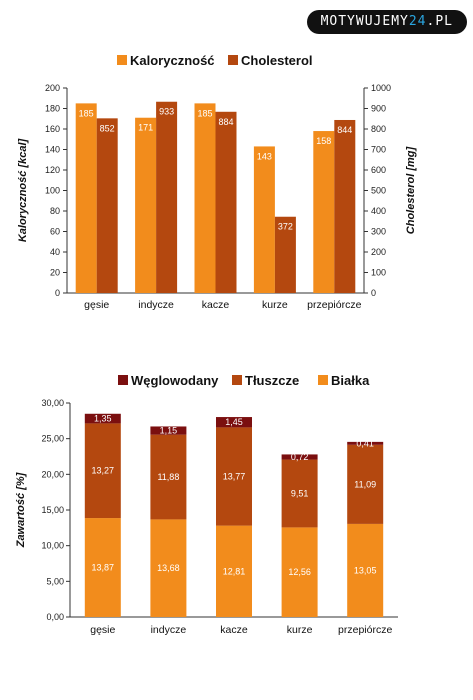 The width and height of the screenshot is (473, 700). I want to click on y2-tick-label: 100, so click(378, 273).